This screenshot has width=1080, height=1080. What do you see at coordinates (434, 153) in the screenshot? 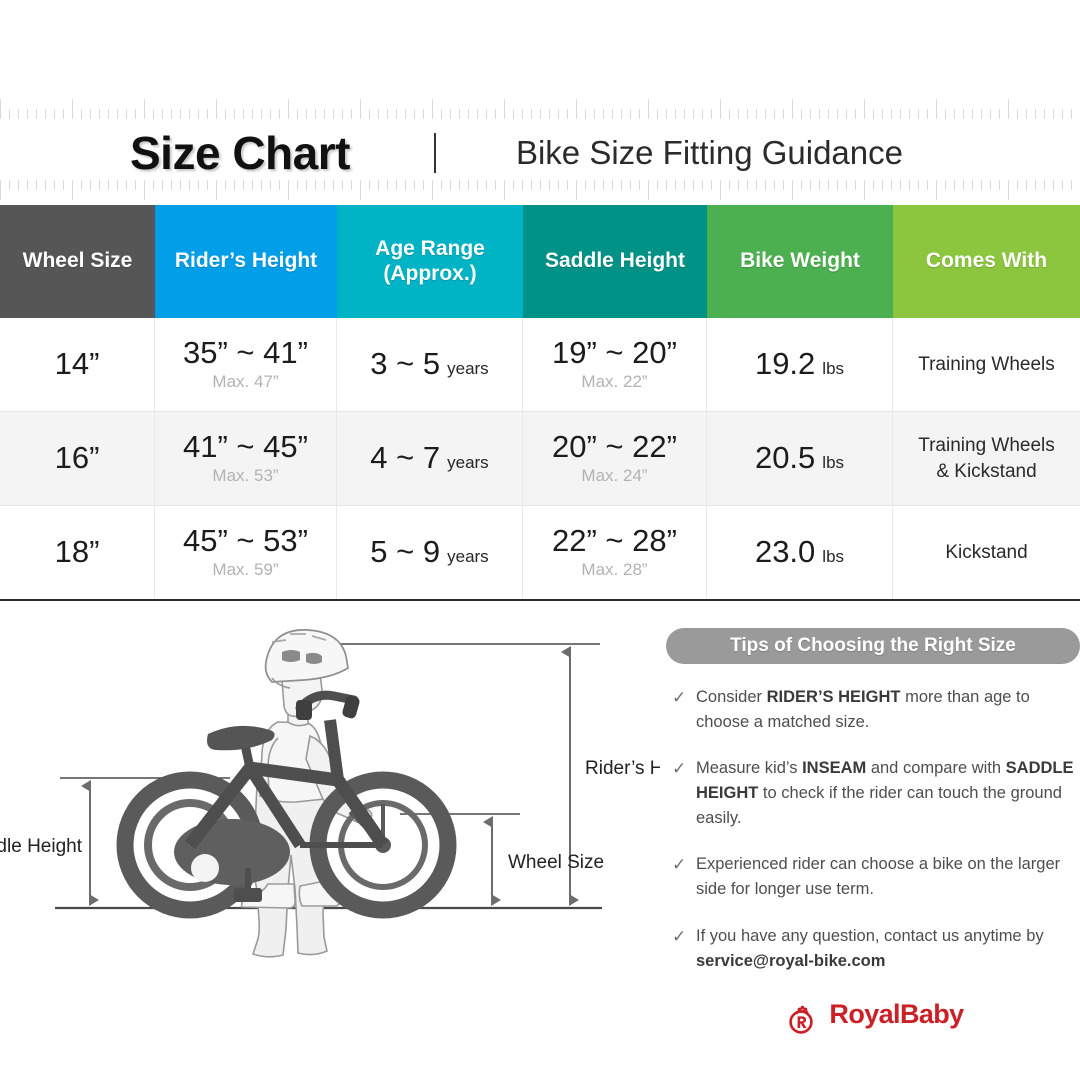
I see `title-divider` at bounding box center [434, 153].